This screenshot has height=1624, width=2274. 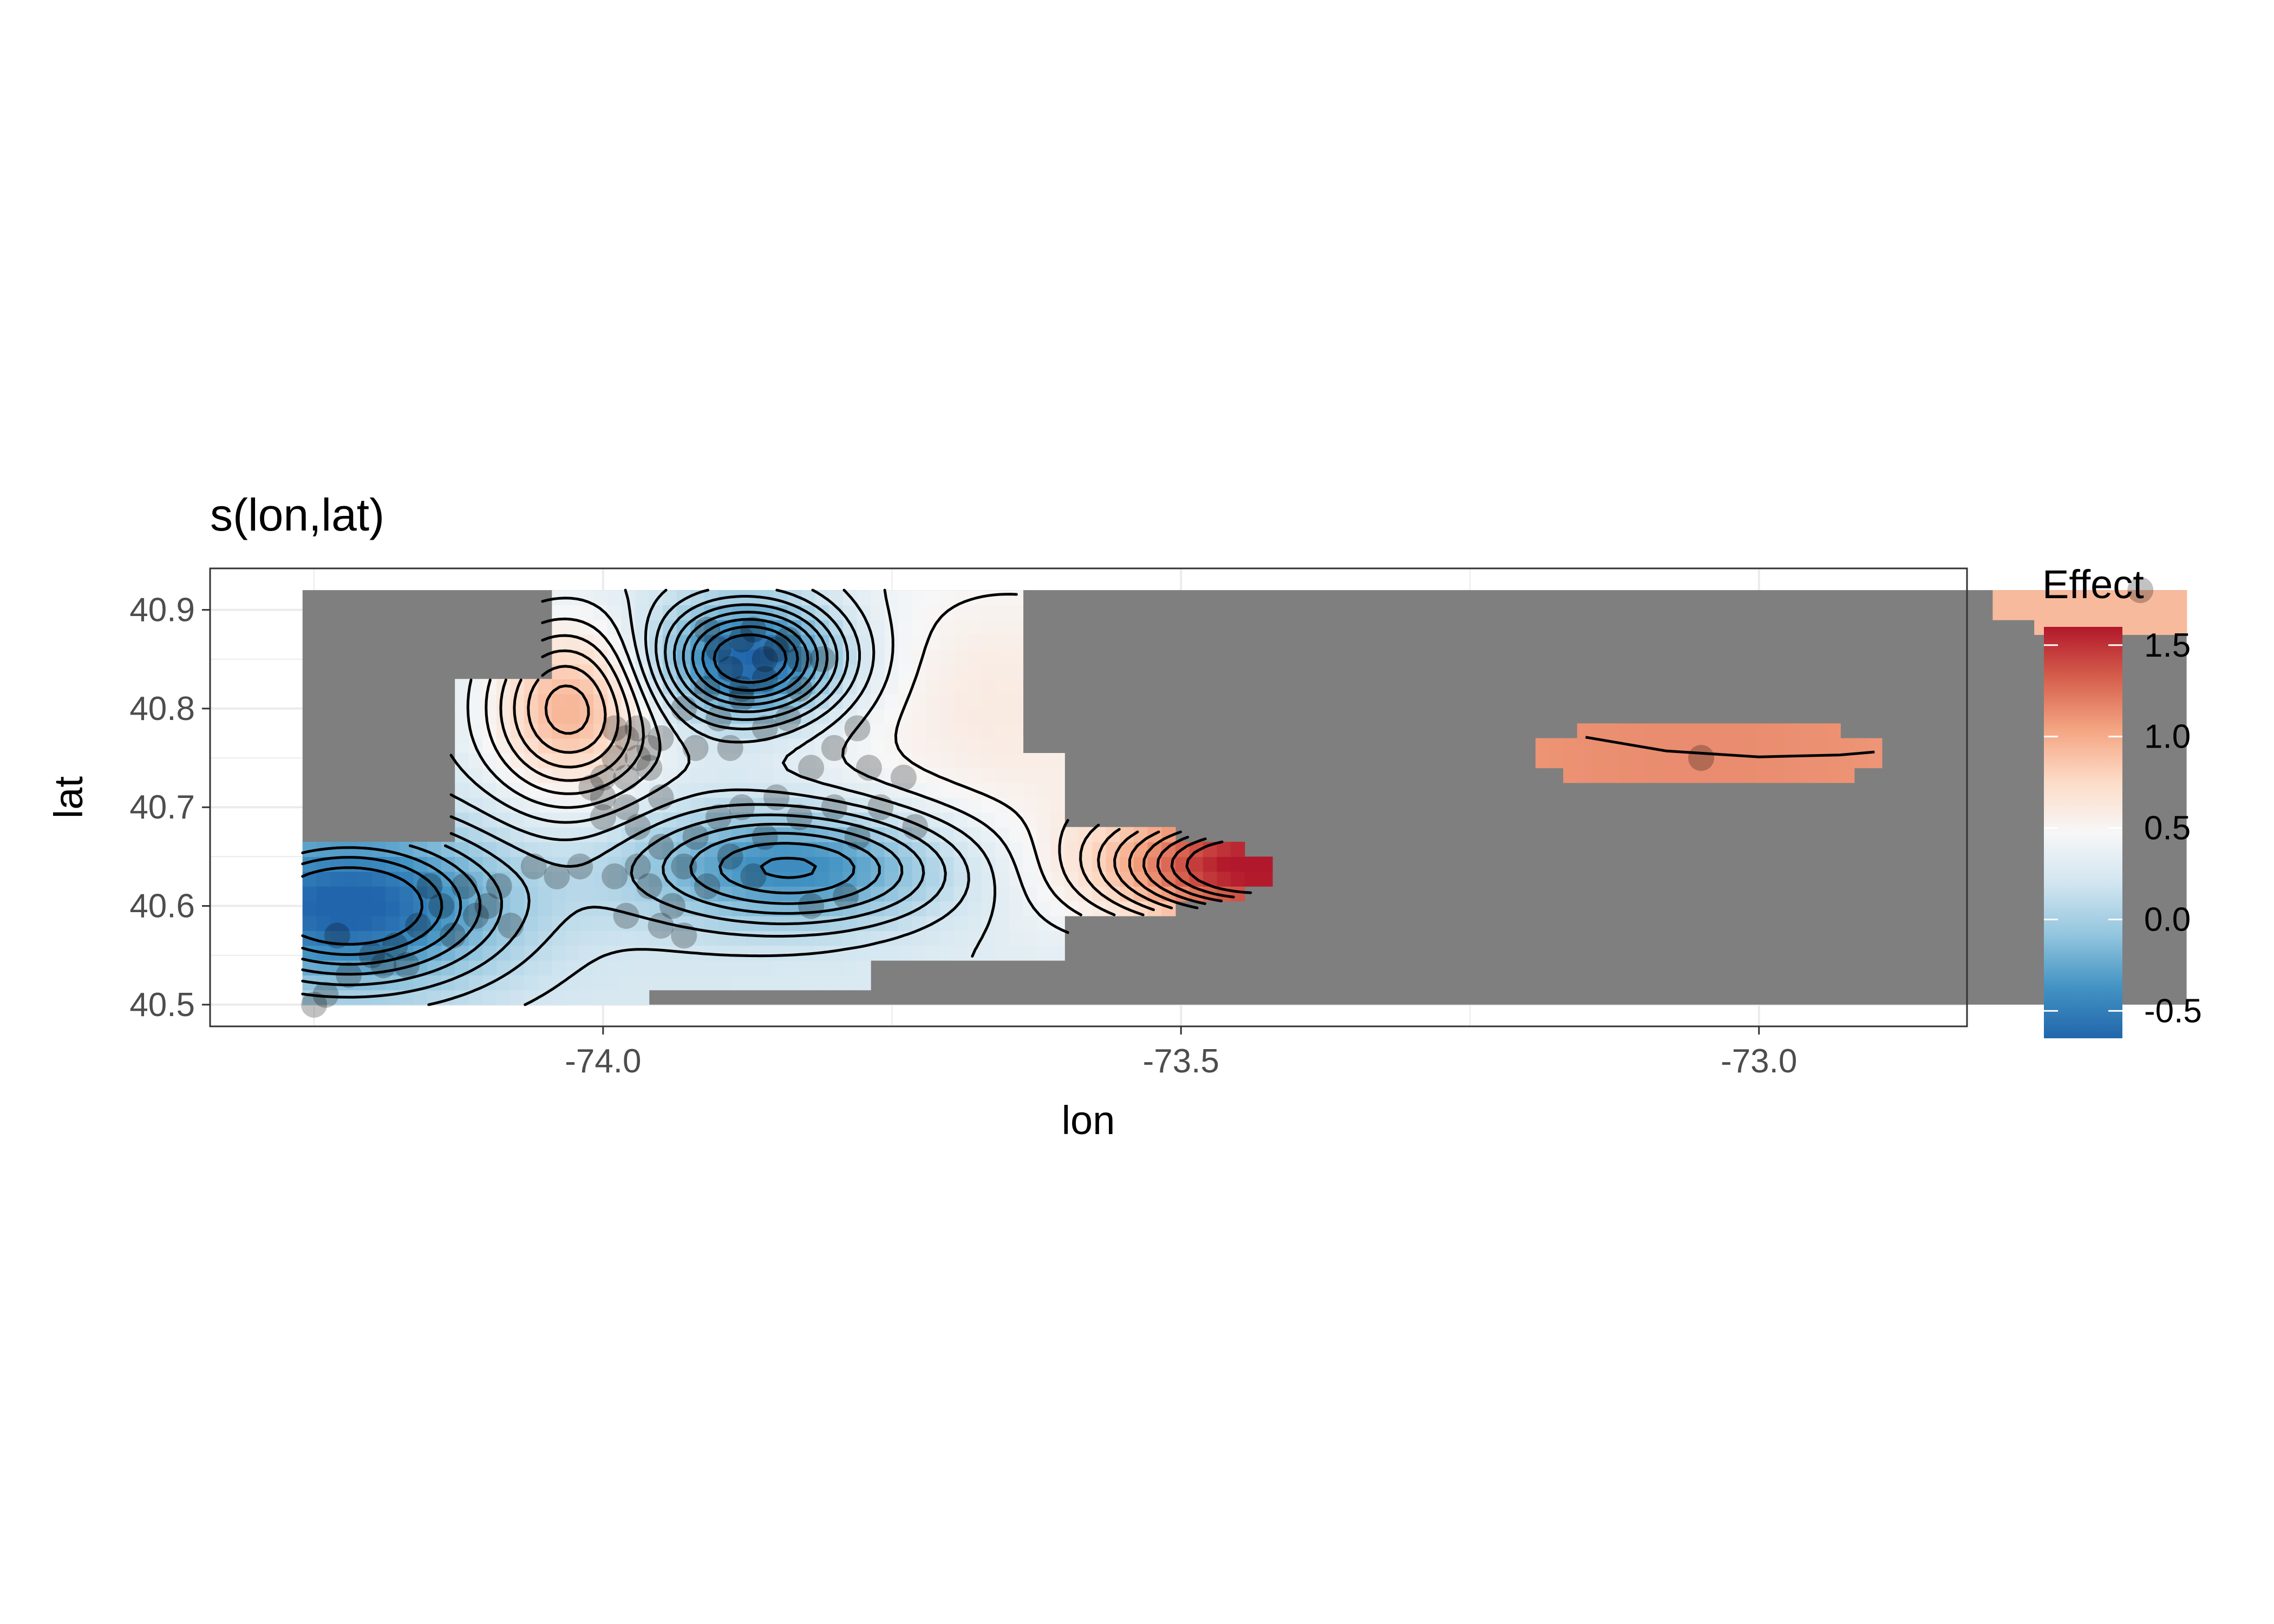 What do you see at coordinates (2083, 832) in the screenshot?
I see `legend-colorbar` at bounding box center [2083, 832].